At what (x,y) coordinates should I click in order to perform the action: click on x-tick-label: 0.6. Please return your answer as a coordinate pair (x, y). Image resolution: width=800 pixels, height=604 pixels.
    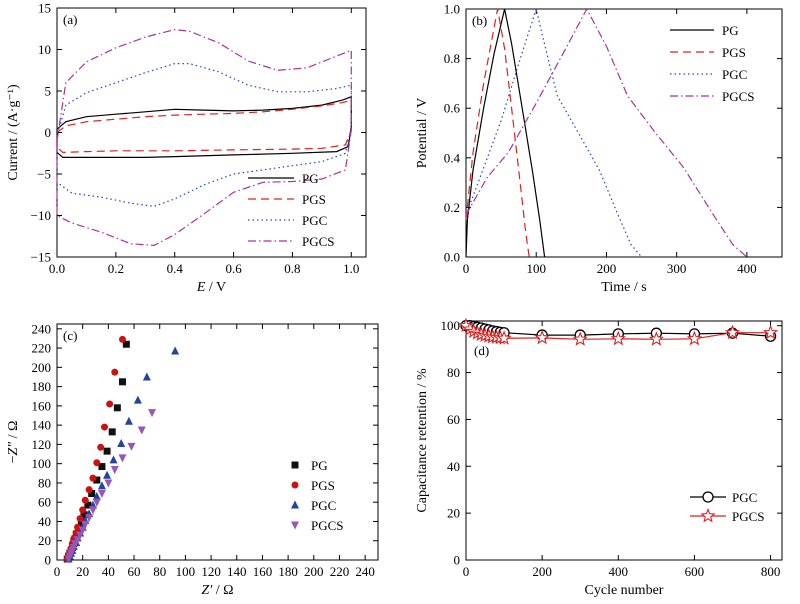
    Looking at the image, I should click on (233, 268).